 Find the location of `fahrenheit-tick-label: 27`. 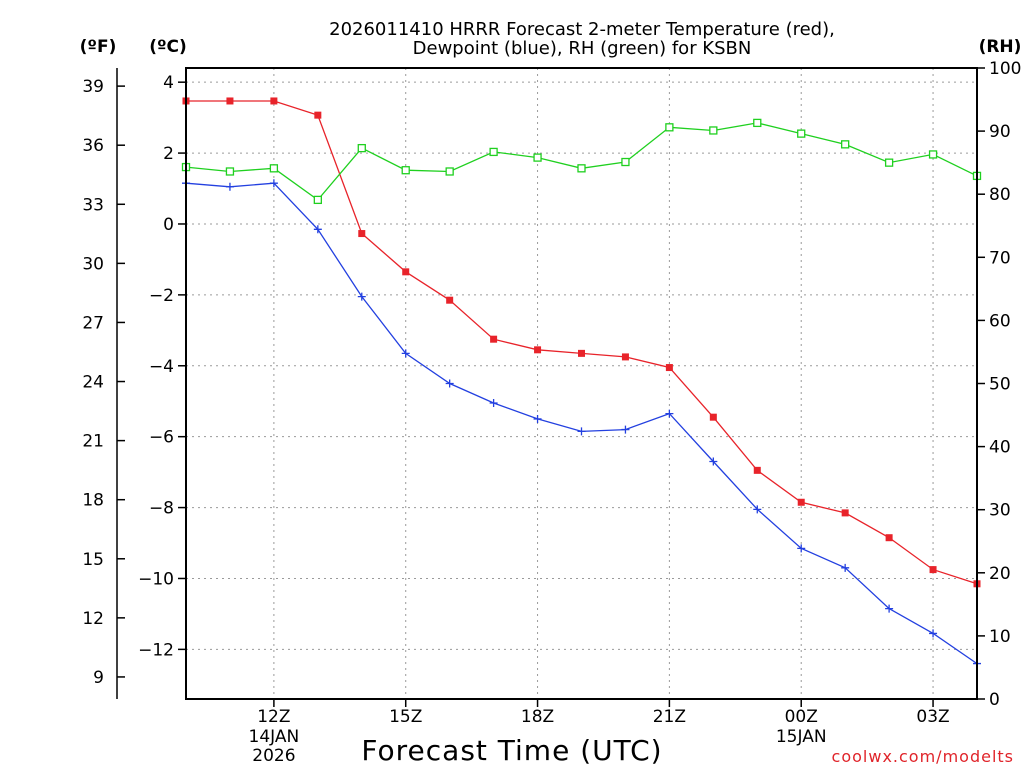

fahrenheit-tick-label: 27 is located at coordinates (93, 323).